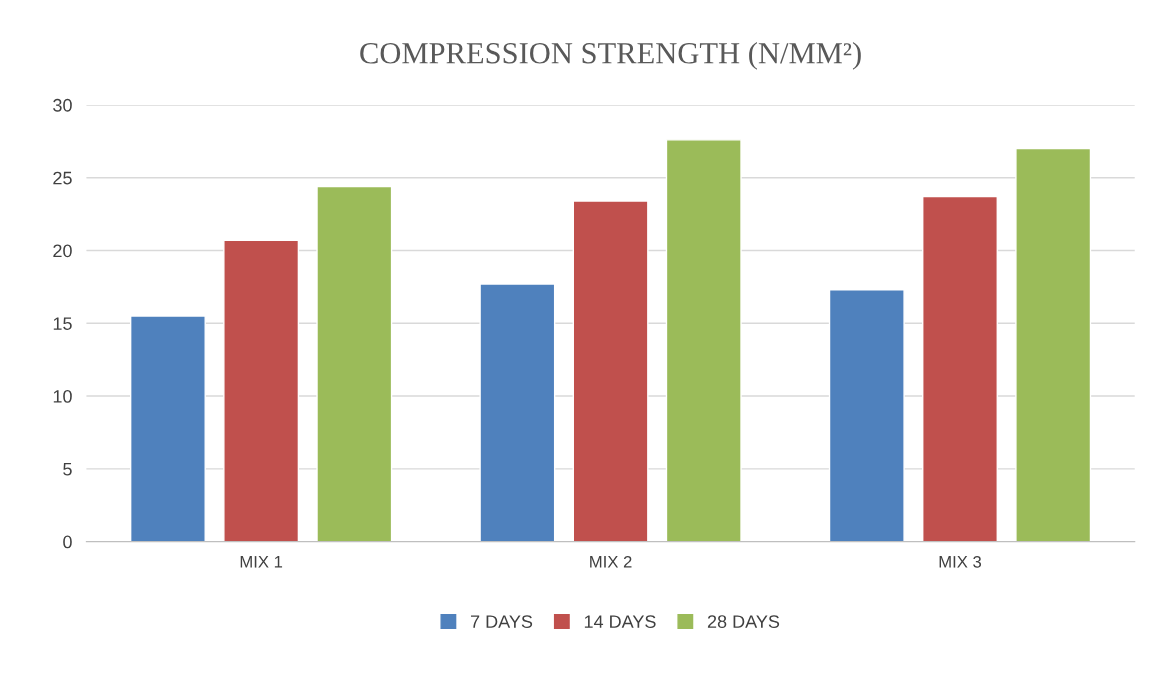 This screenshot has height=677, width=1152. Describe the element at coordinates (67, 542) in the screenshot. I see `y-tick-label: 0` at that location.